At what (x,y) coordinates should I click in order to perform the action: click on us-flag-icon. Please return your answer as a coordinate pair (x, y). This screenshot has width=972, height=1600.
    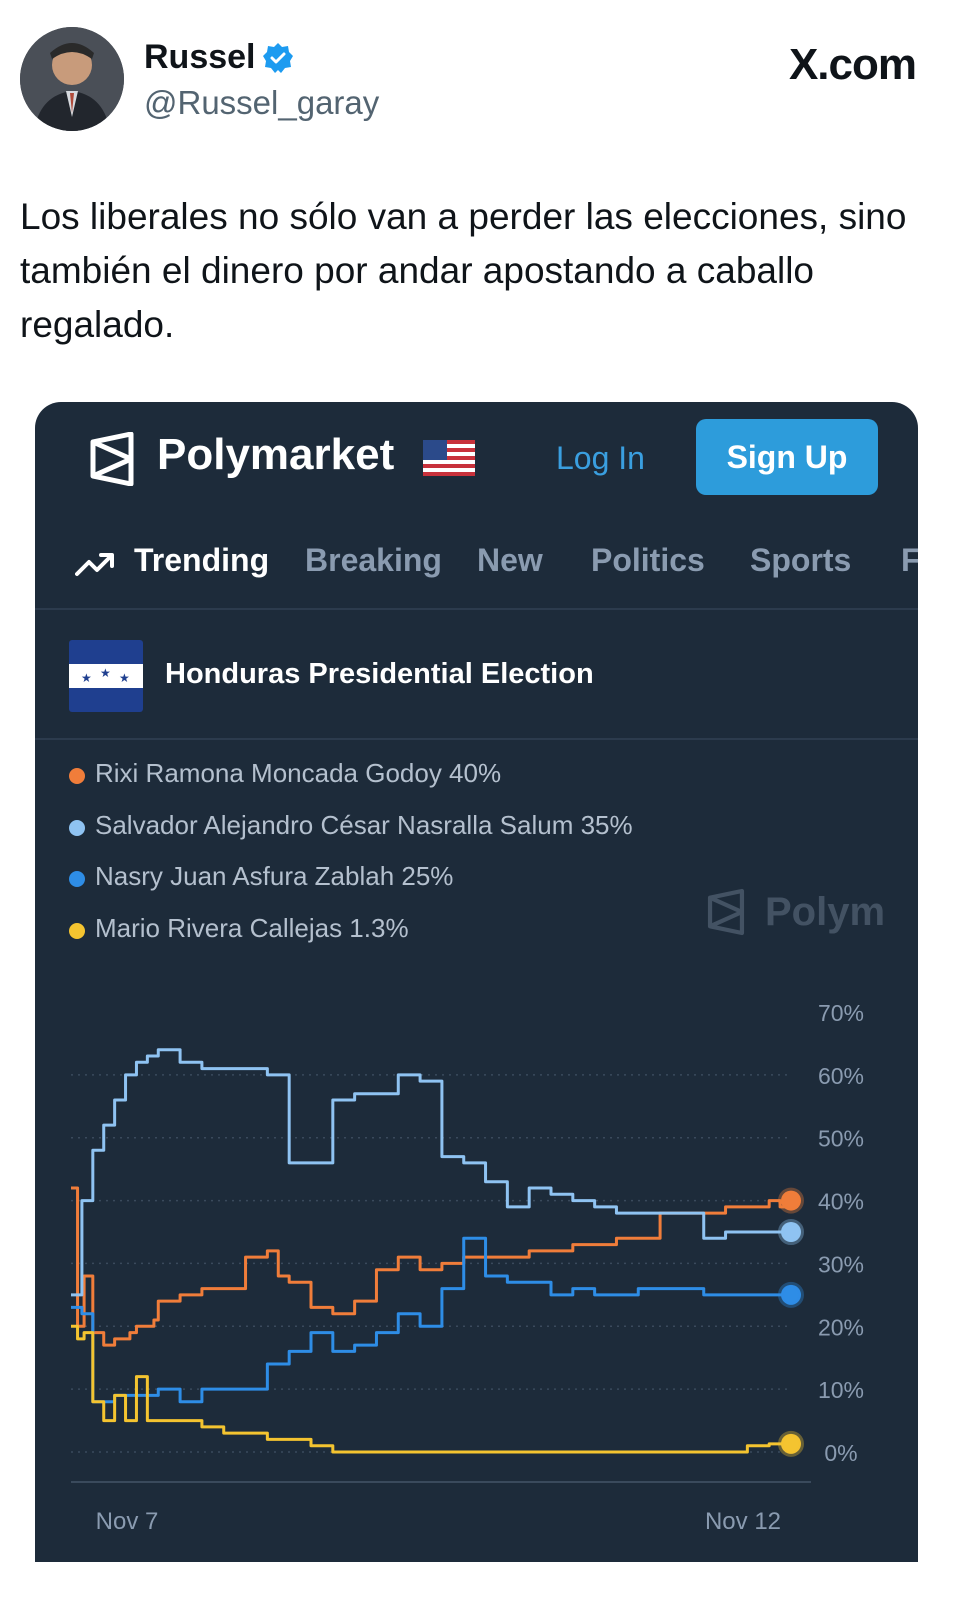
    Looking at the image, I should click on (449, 458).